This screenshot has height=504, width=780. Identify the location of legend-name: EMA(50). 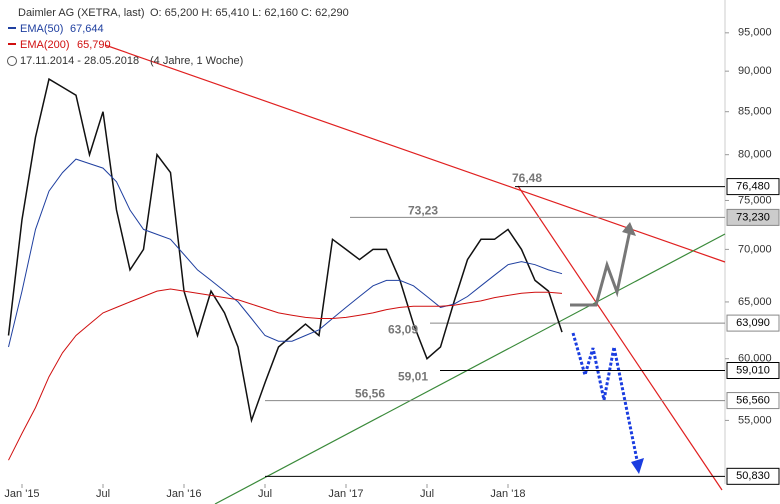
(41, 29).